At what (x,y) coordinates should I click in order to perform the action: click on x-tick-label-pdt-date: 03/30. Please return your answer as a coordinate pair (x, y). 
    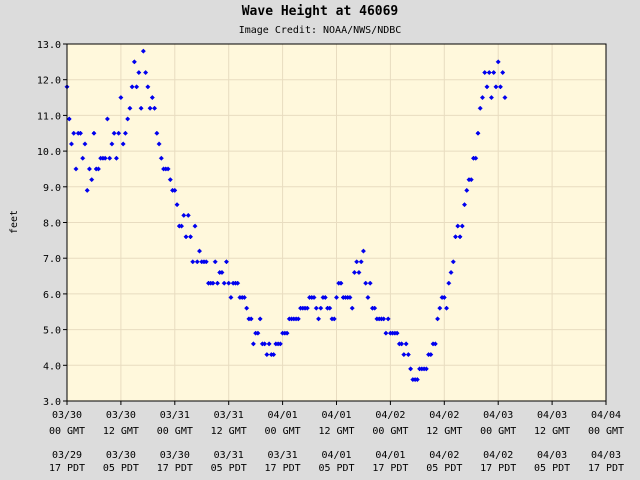
    Looking at the image, I should click on (121, 455).